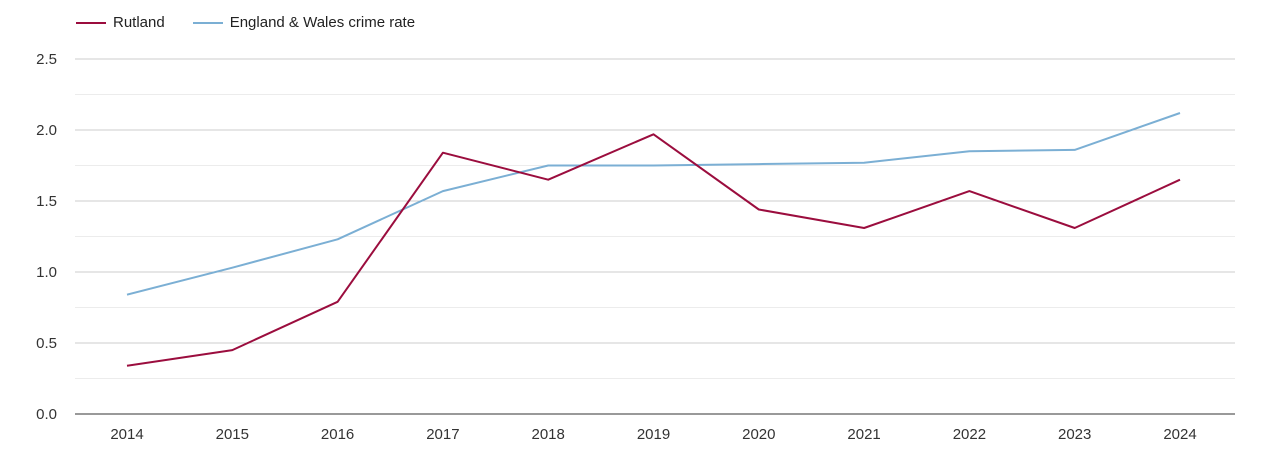  What do you see at coordinates (46, 343) in the screenshot?
I see `y-tick-label: 0.5` at bounding box center [46, 343].